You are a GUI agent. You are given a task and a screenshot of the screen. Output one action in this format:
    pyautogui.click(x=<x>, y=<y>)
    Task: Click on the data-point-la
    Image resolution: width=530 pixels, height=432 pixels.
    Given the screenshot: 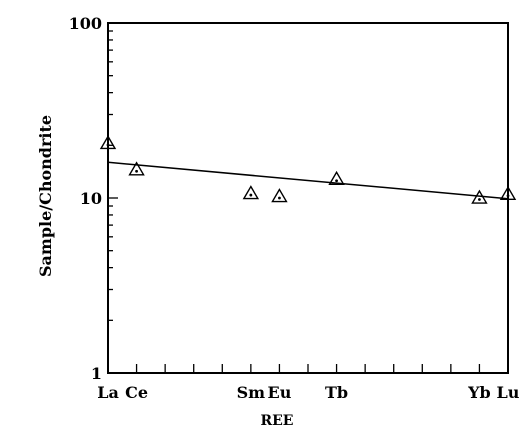 What is the action you would take?
    pyautogui.click(x=108, y=142)
    